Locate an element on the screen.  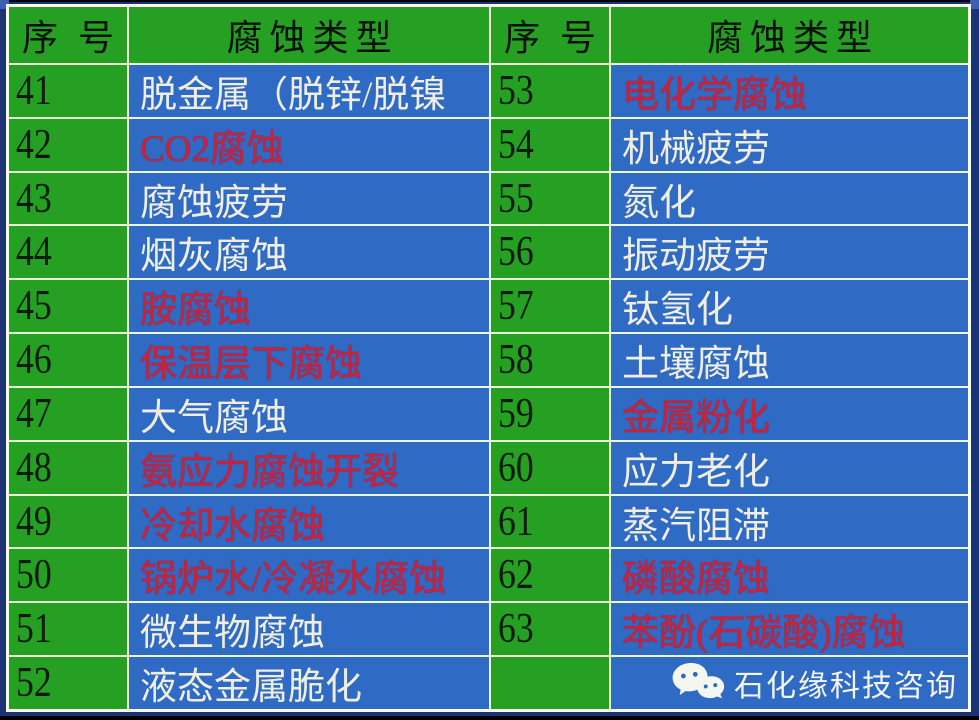
corrosion-type-cell: 蒸汽阻滞 is located at coordinates (789, 521).